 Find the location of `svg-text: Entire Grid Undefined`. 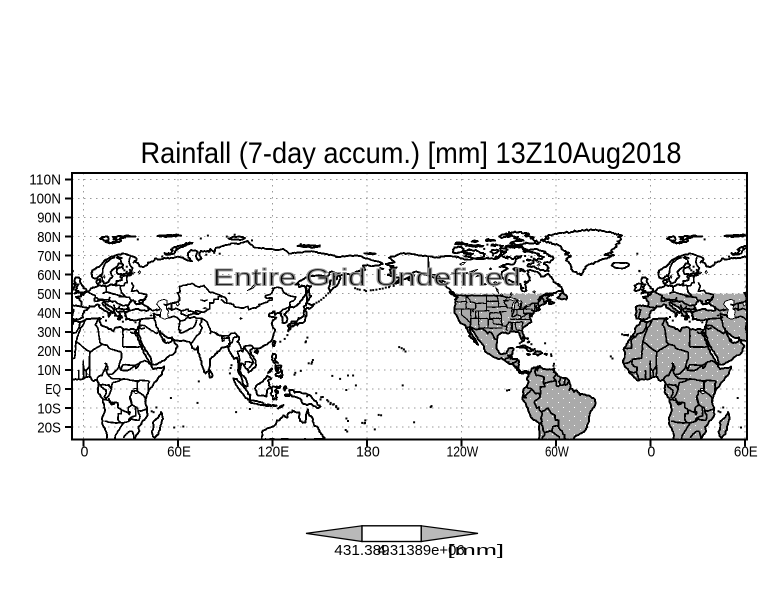

svg-text: Entire Grid Undefined is located at coordinates (367, 278).